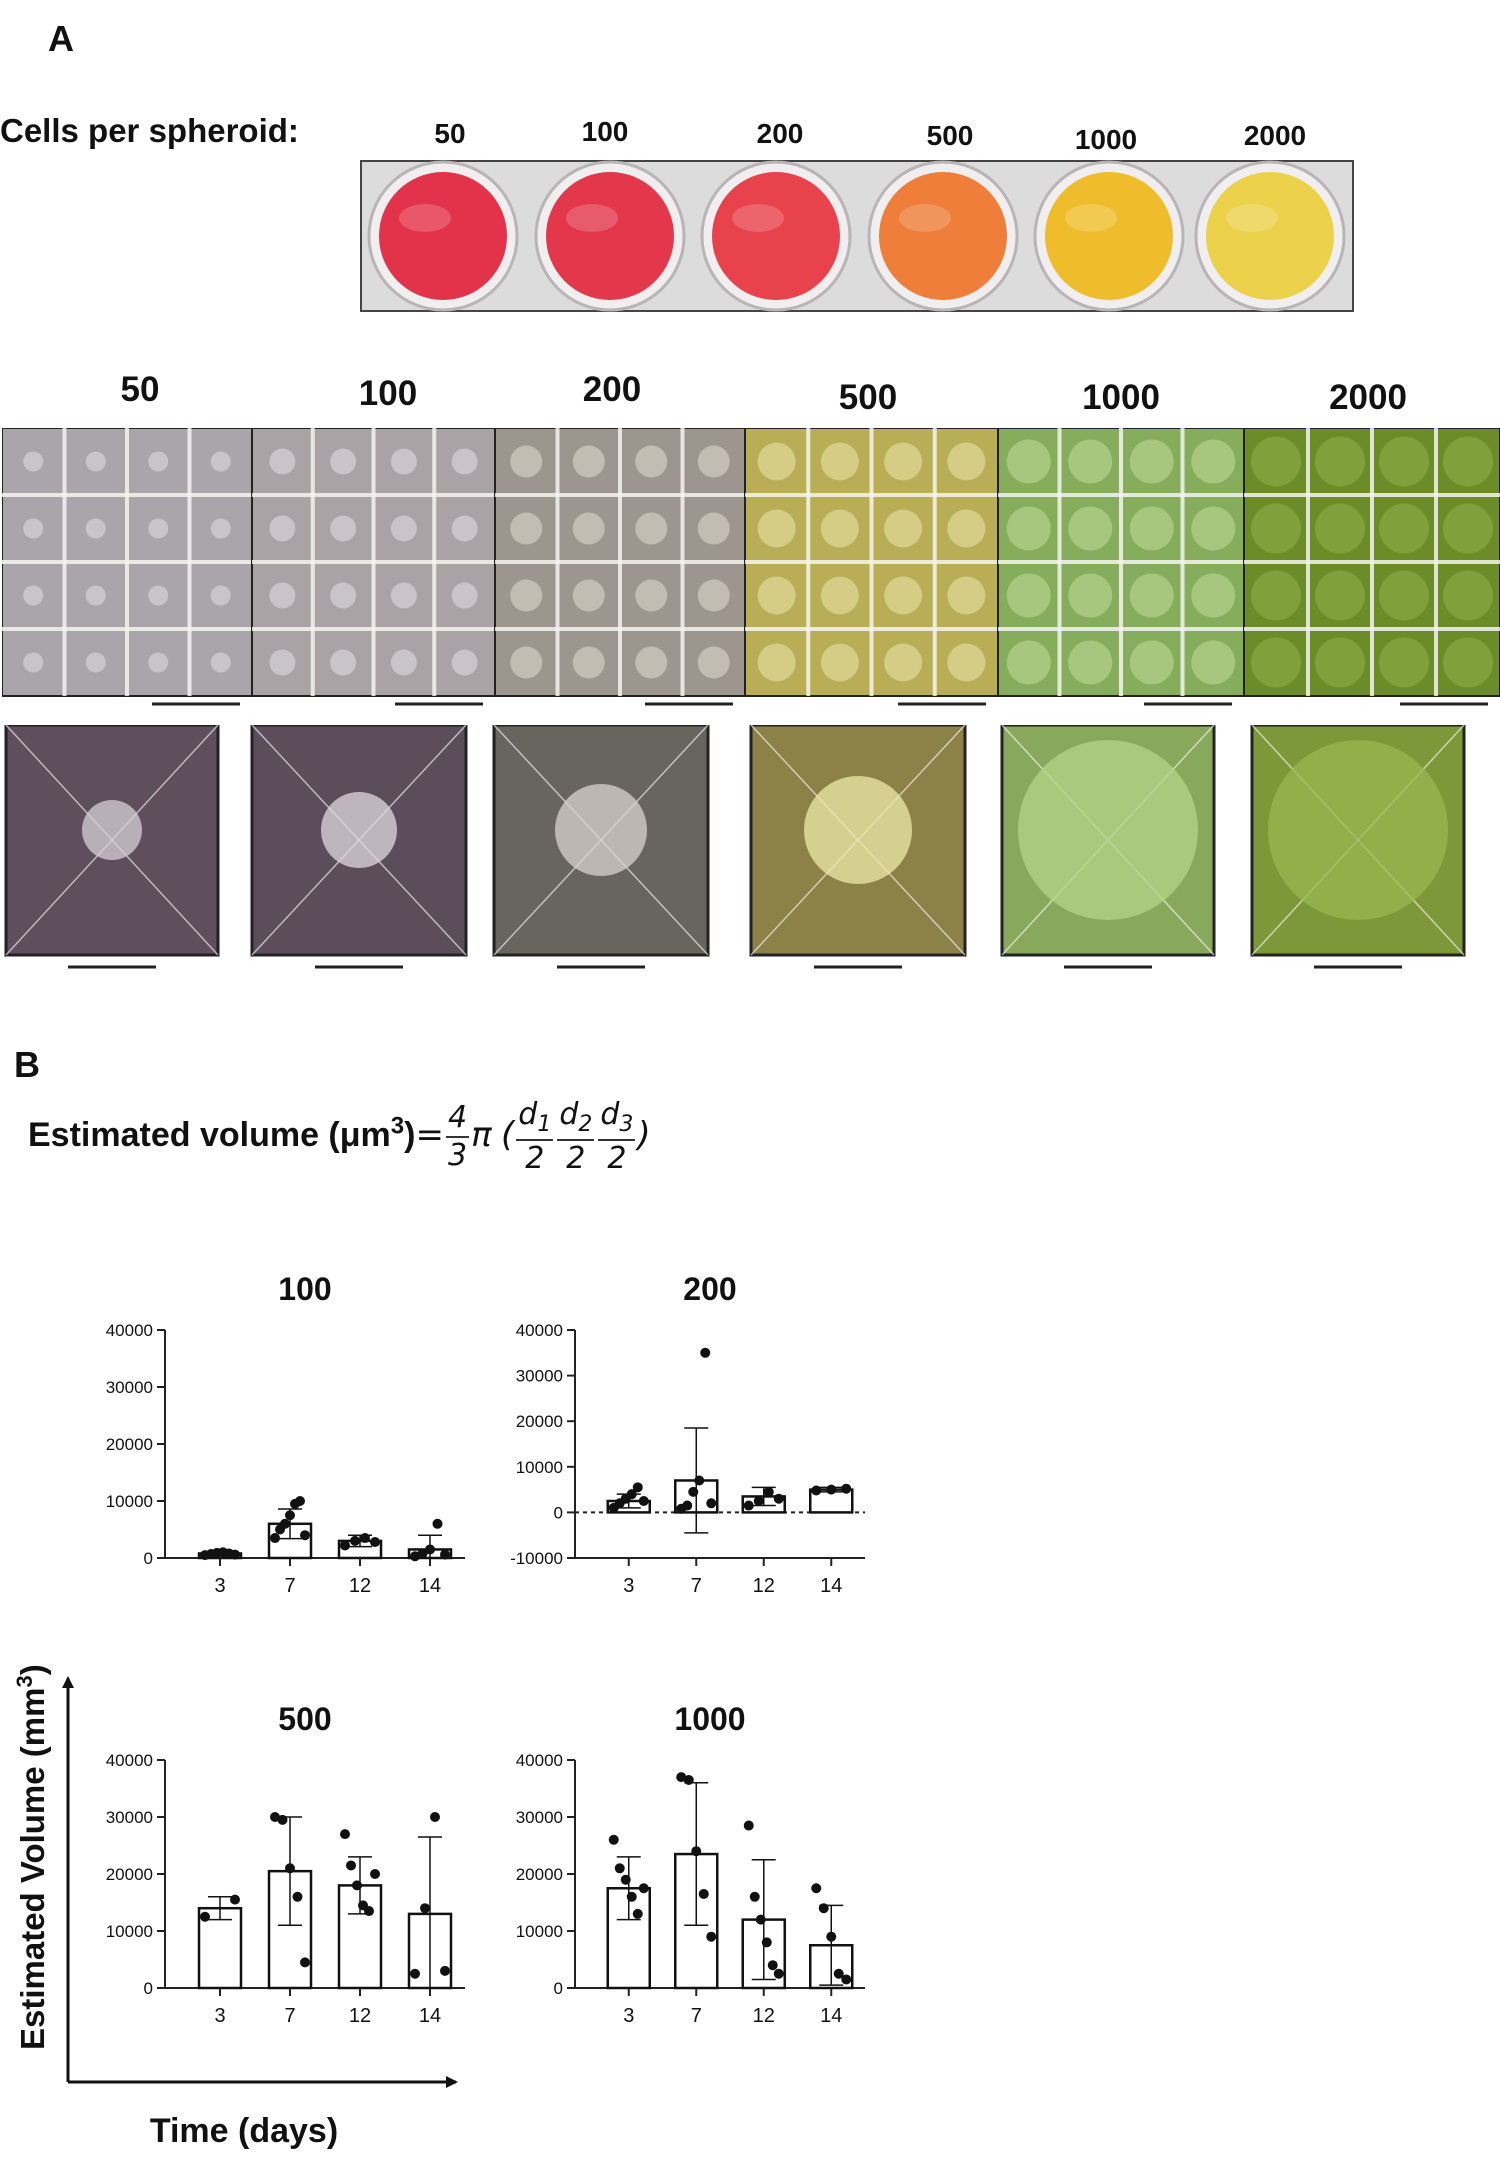 The height and width of the screenshot is (2176, 1500). I want to click on well-plate-photo, so click(857, 236).